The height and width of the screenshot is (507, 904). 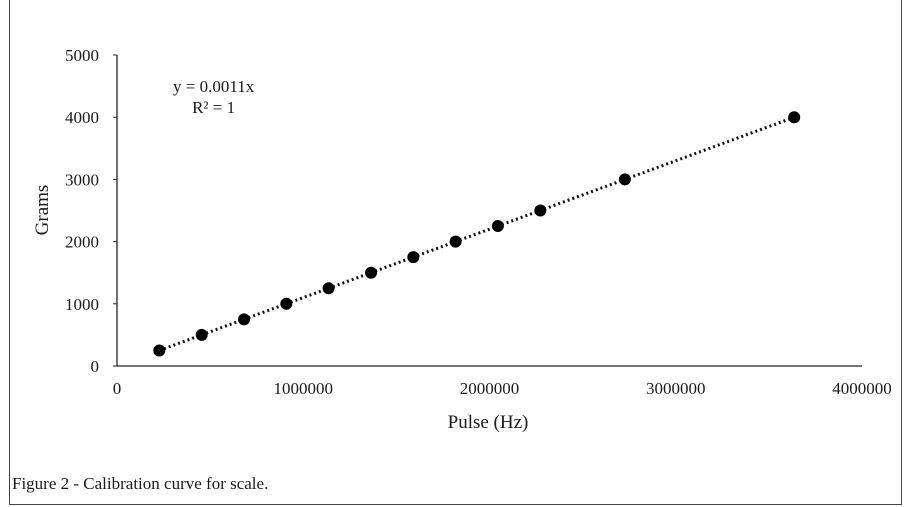 What do you see at coordinates (488, 422) in the screenshot?
I see `x-axis-label: Pulse (Hz)` at bounding box center [488, 422].